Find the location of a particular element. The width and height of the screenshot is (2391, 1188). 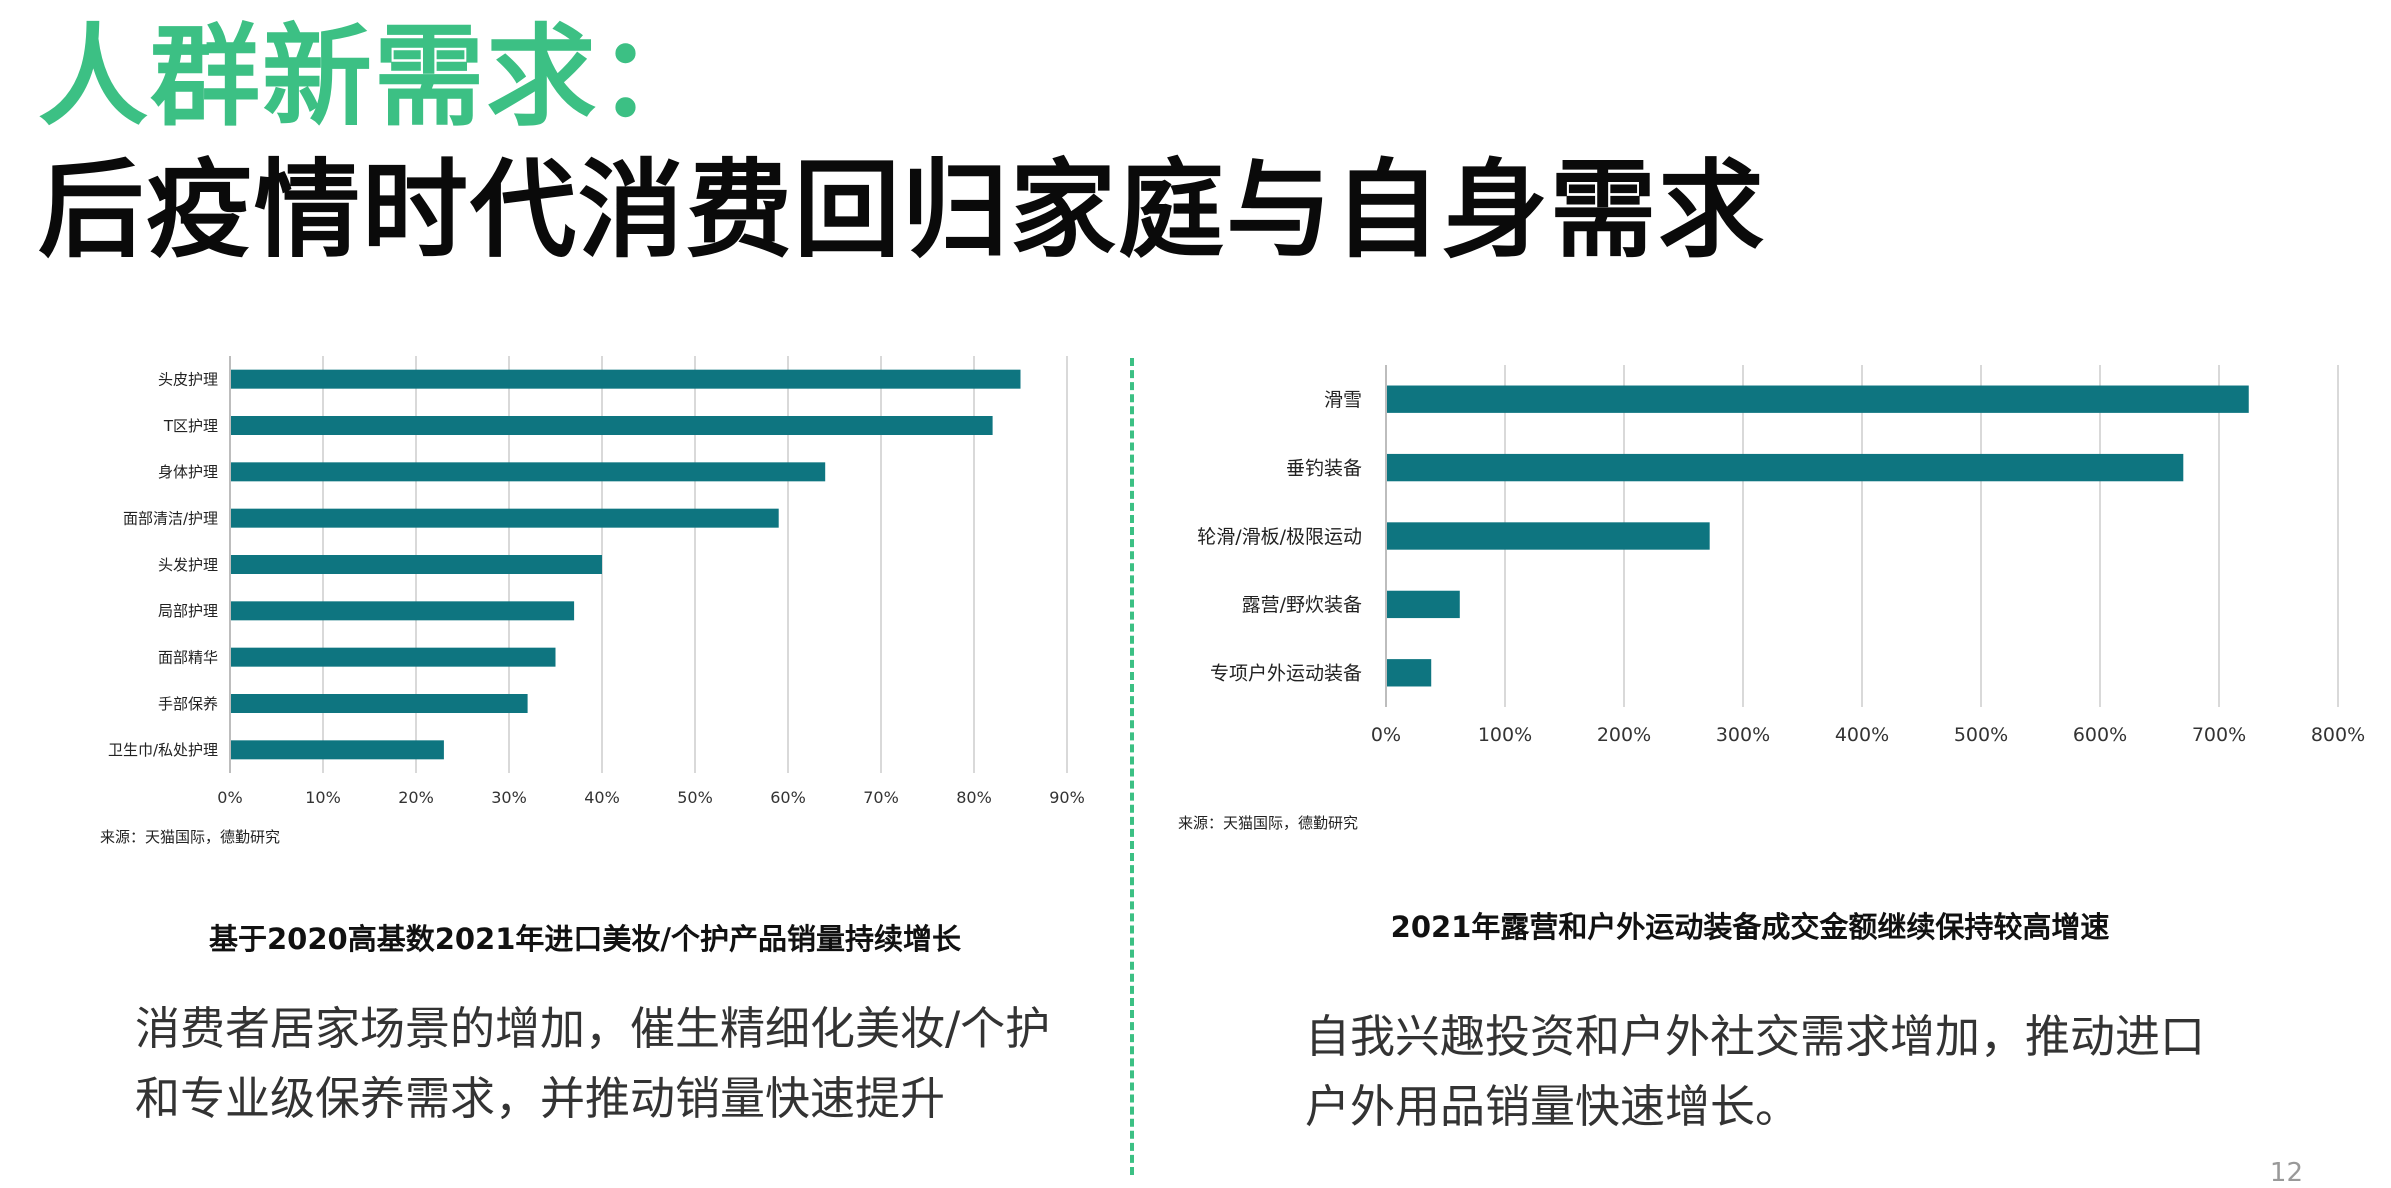

left-chart-x-tick-label: 90% is located at coordinates (1067, 797).